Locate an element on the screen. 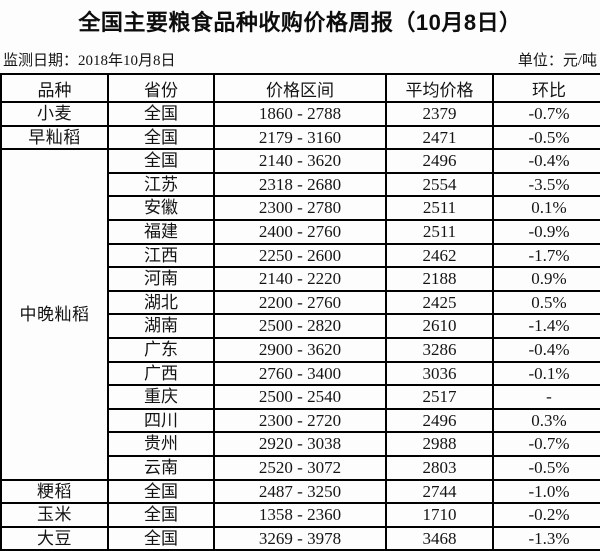 This screenshot has width=600, height=551. price-range-cell: 2400 - 2760 is located at coordinates (300, 231).